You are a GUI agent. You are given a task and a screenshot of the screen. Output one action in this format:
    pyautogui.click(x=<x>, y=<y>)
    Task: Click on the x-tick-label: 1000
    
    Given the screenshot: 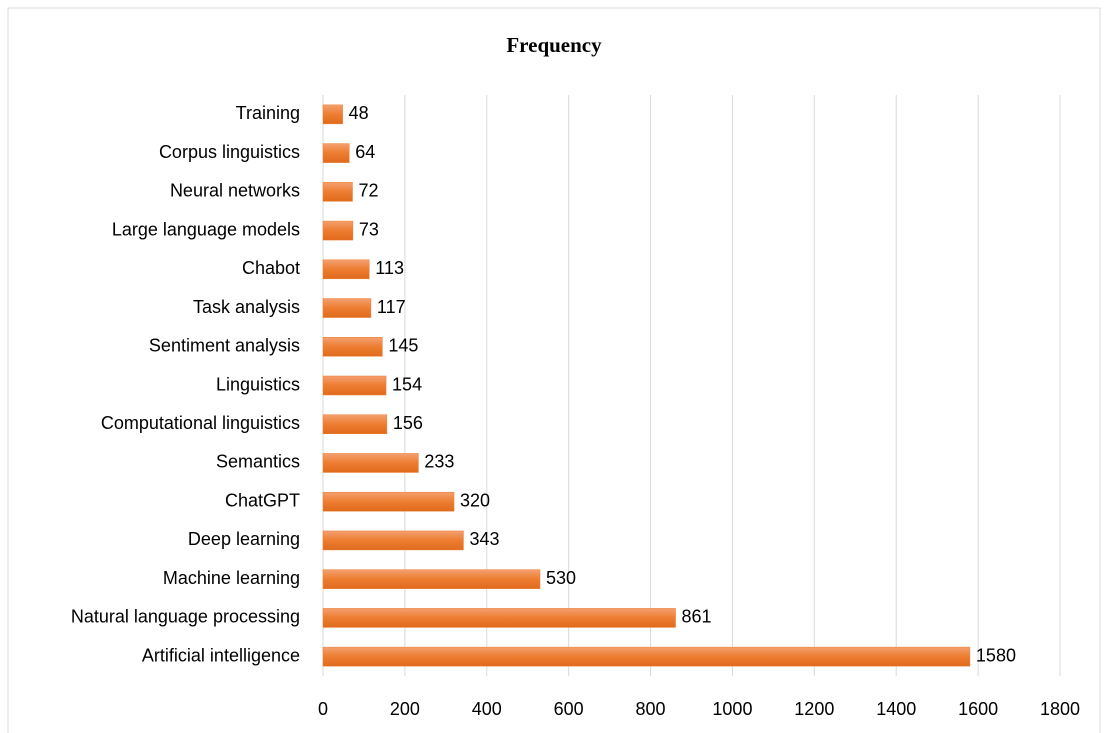 What is the action you would take?
    pyautogui.click(x=732, y=709)
    